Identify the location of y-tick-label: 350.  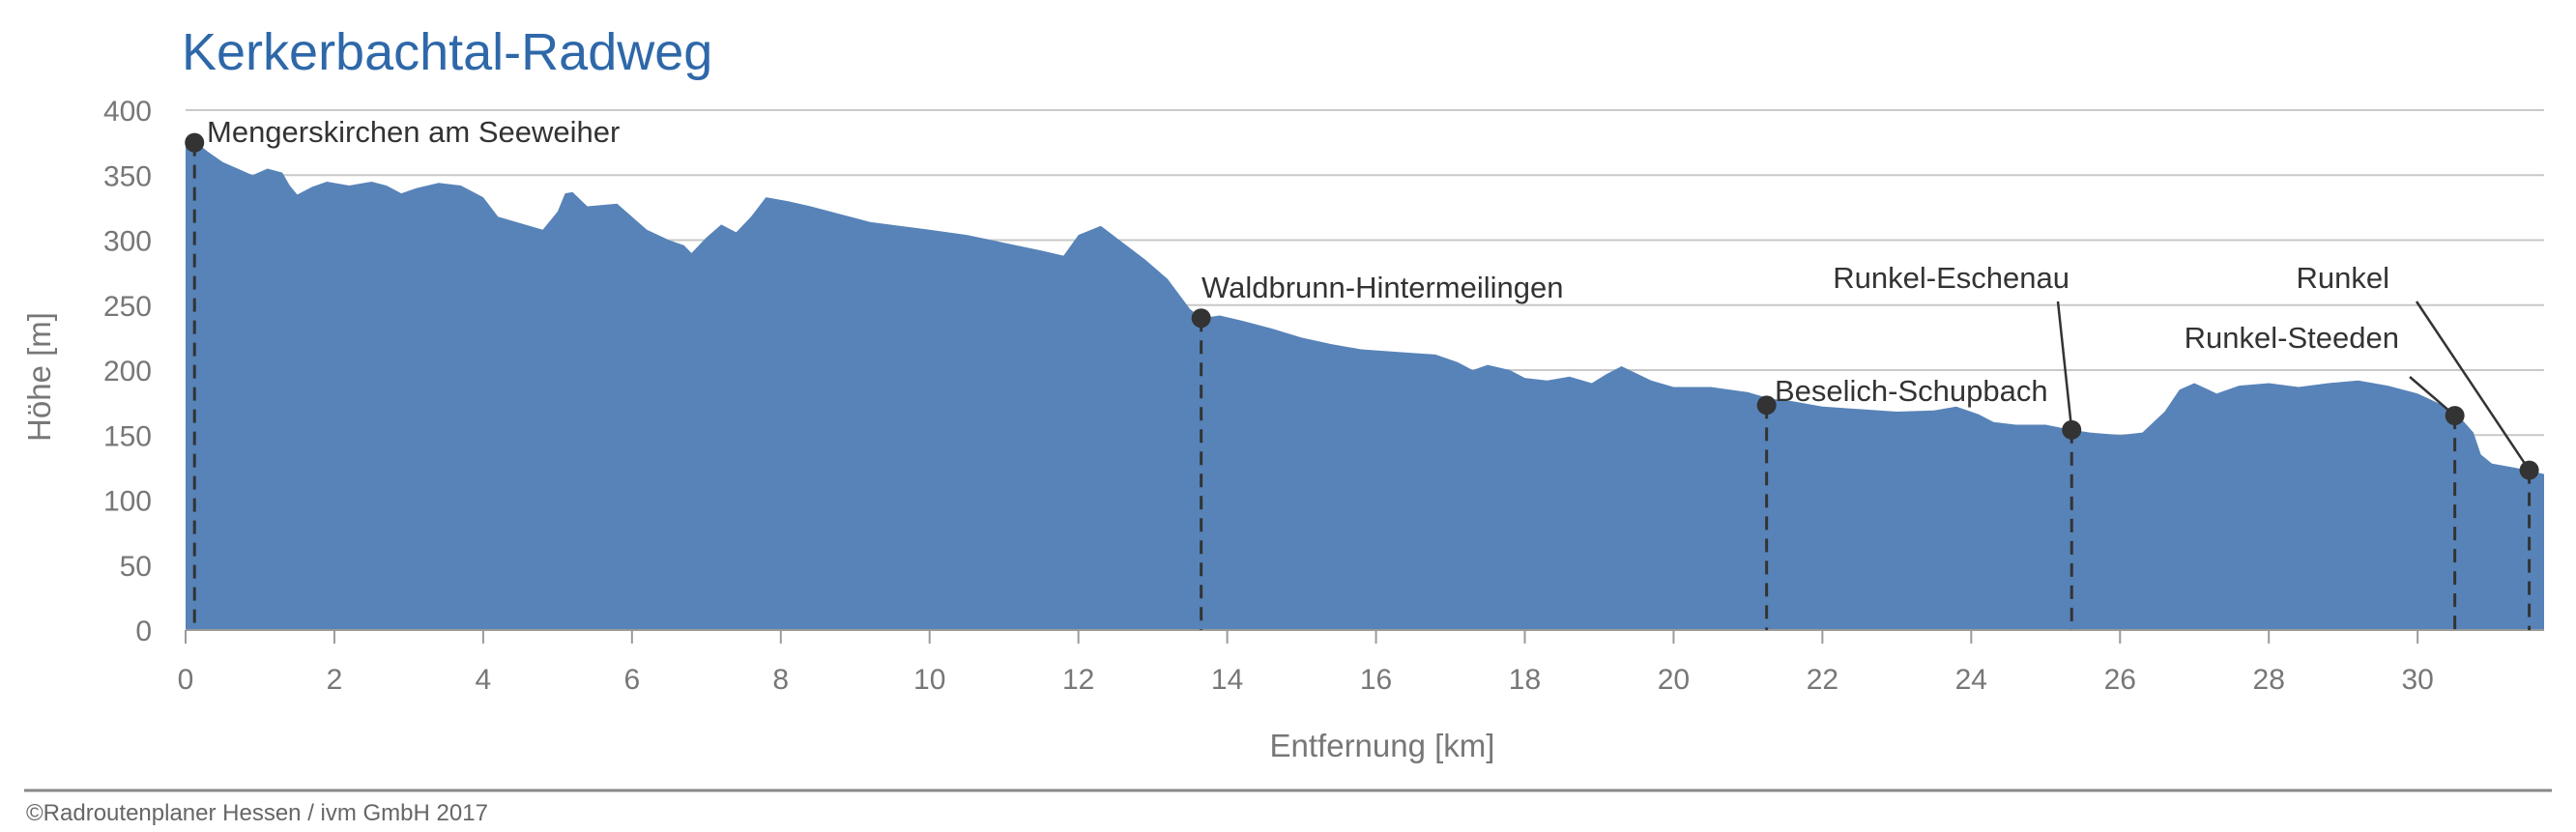
(127, 176).